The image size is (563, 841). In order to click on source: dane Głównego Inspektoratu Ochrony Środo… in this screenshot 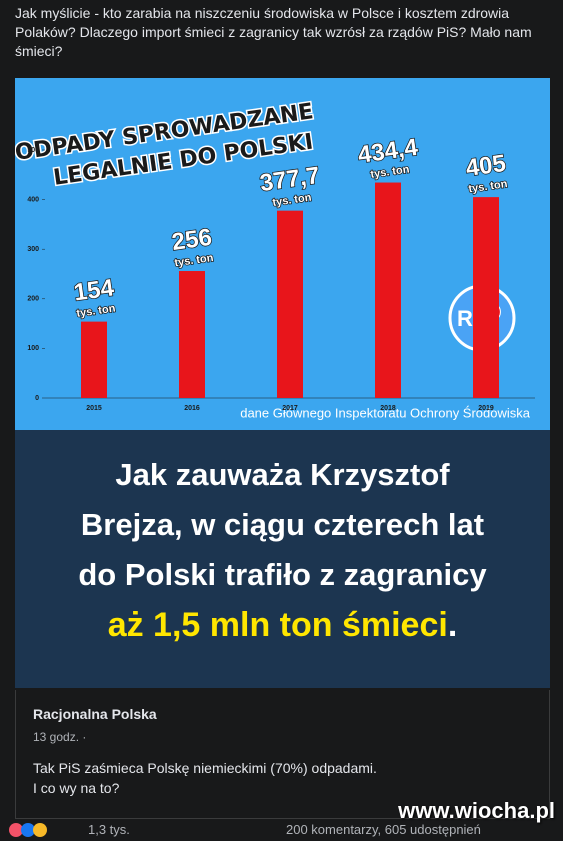, I will do `click(385, 412)`.